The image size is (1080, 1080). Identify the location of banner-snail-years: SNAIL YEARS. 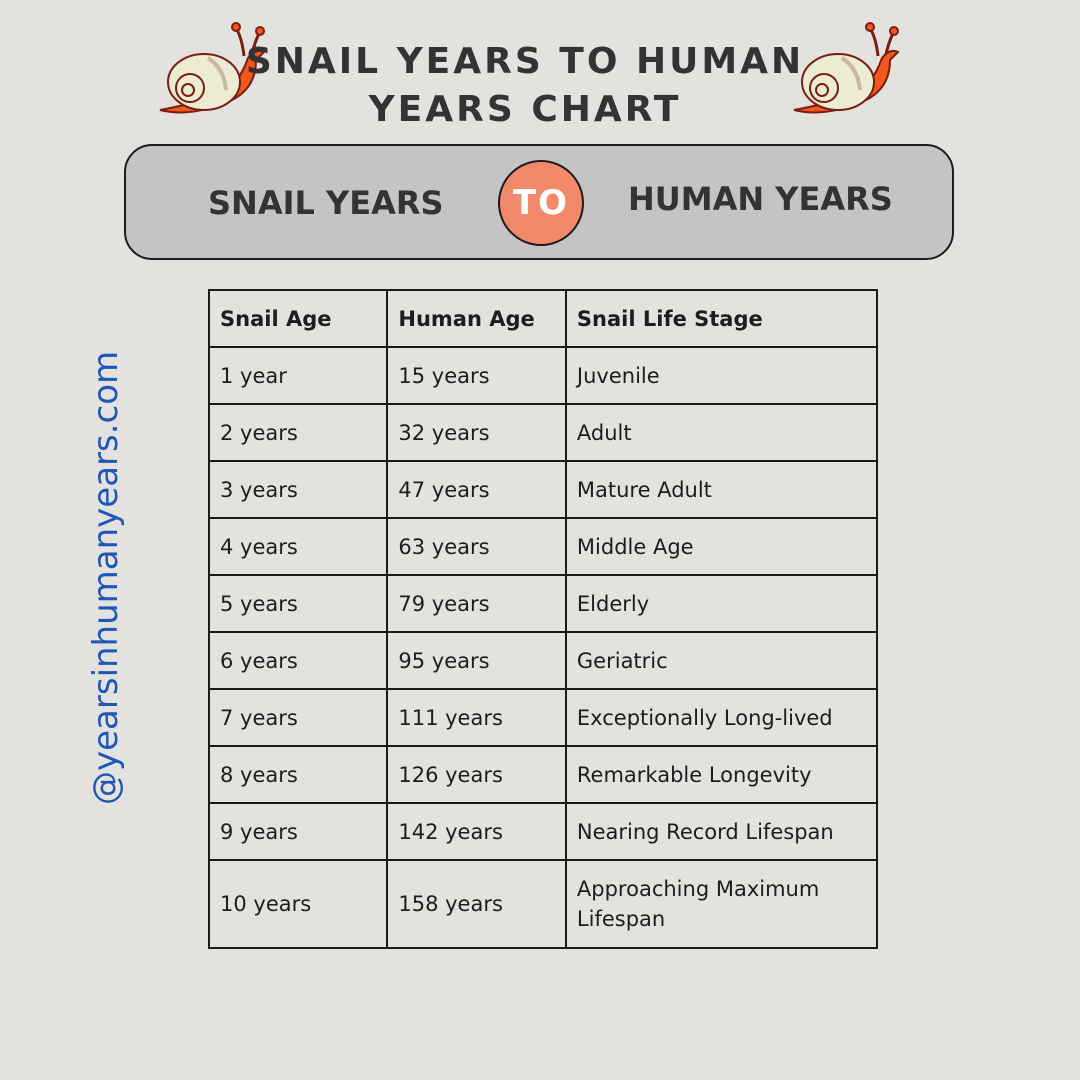
(326, 203).